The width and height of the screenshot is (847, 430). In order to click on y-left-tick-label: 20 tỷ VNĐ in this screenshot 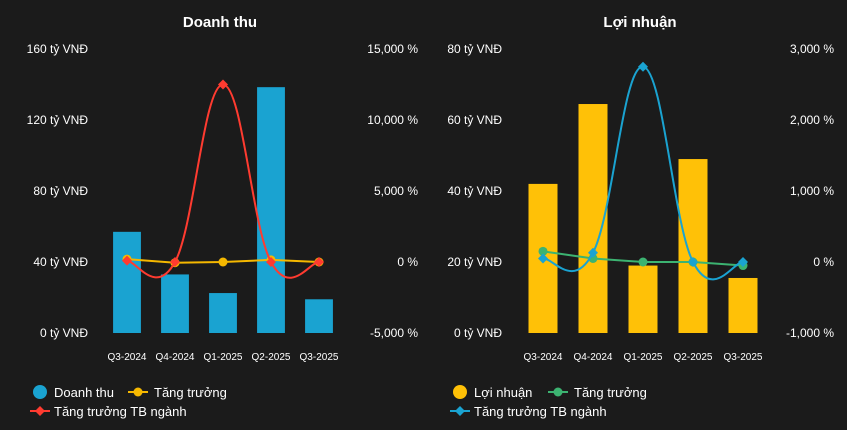, I will do `click(474, 262)`.